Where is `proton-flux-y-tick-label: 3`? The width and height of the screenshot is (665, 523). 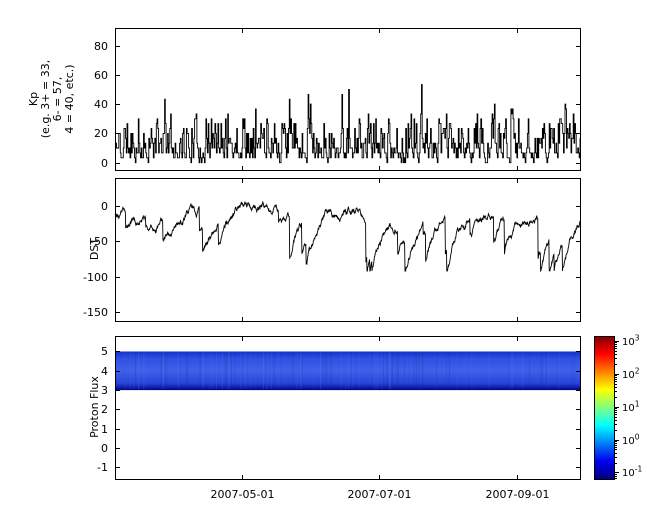 proton-flux-y-tick-label: 3 is located at coordinates (104, 390).